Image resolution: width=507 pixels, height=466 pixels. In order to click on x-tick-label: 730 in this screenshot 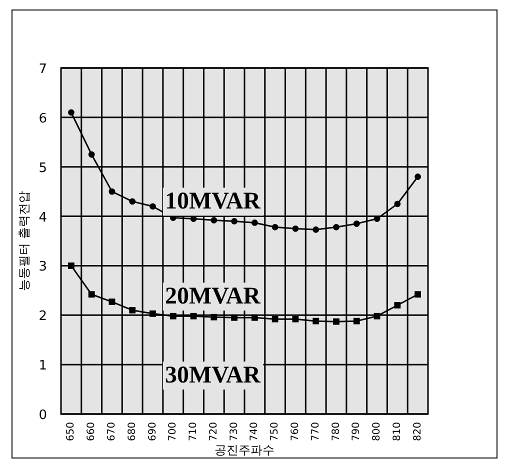, I will do `click(234, 432)`.